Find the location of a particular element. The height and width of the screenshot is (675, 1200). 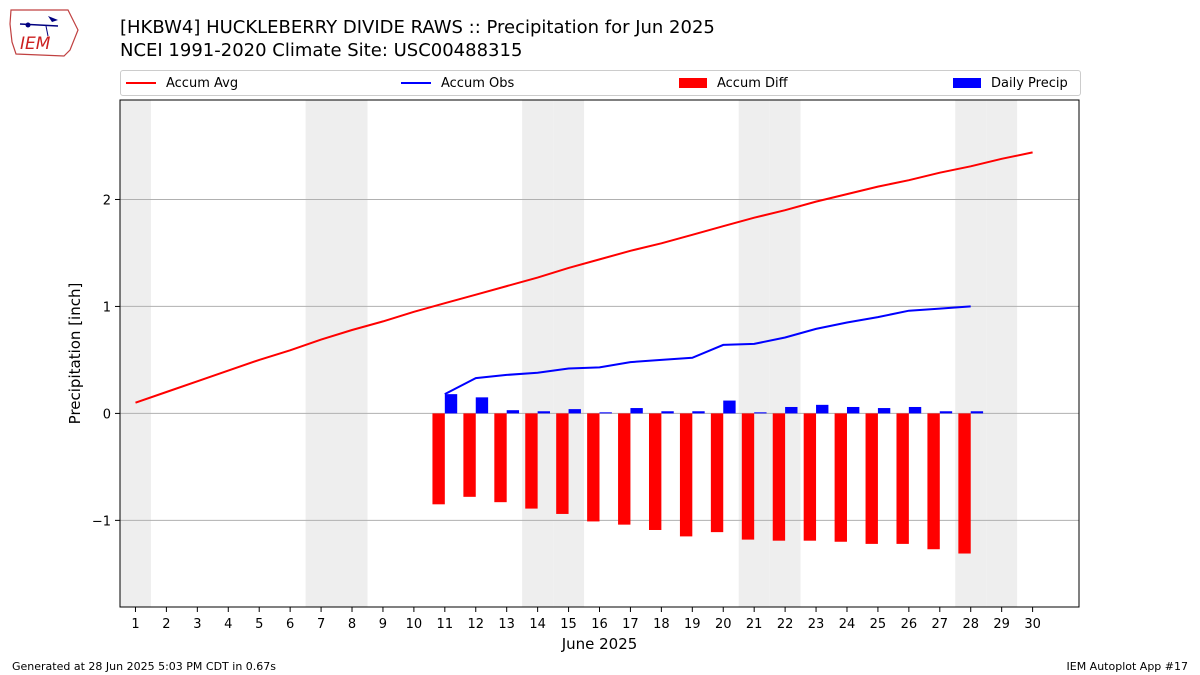

iem-logo: IEM is located at coordinates (44, 32).